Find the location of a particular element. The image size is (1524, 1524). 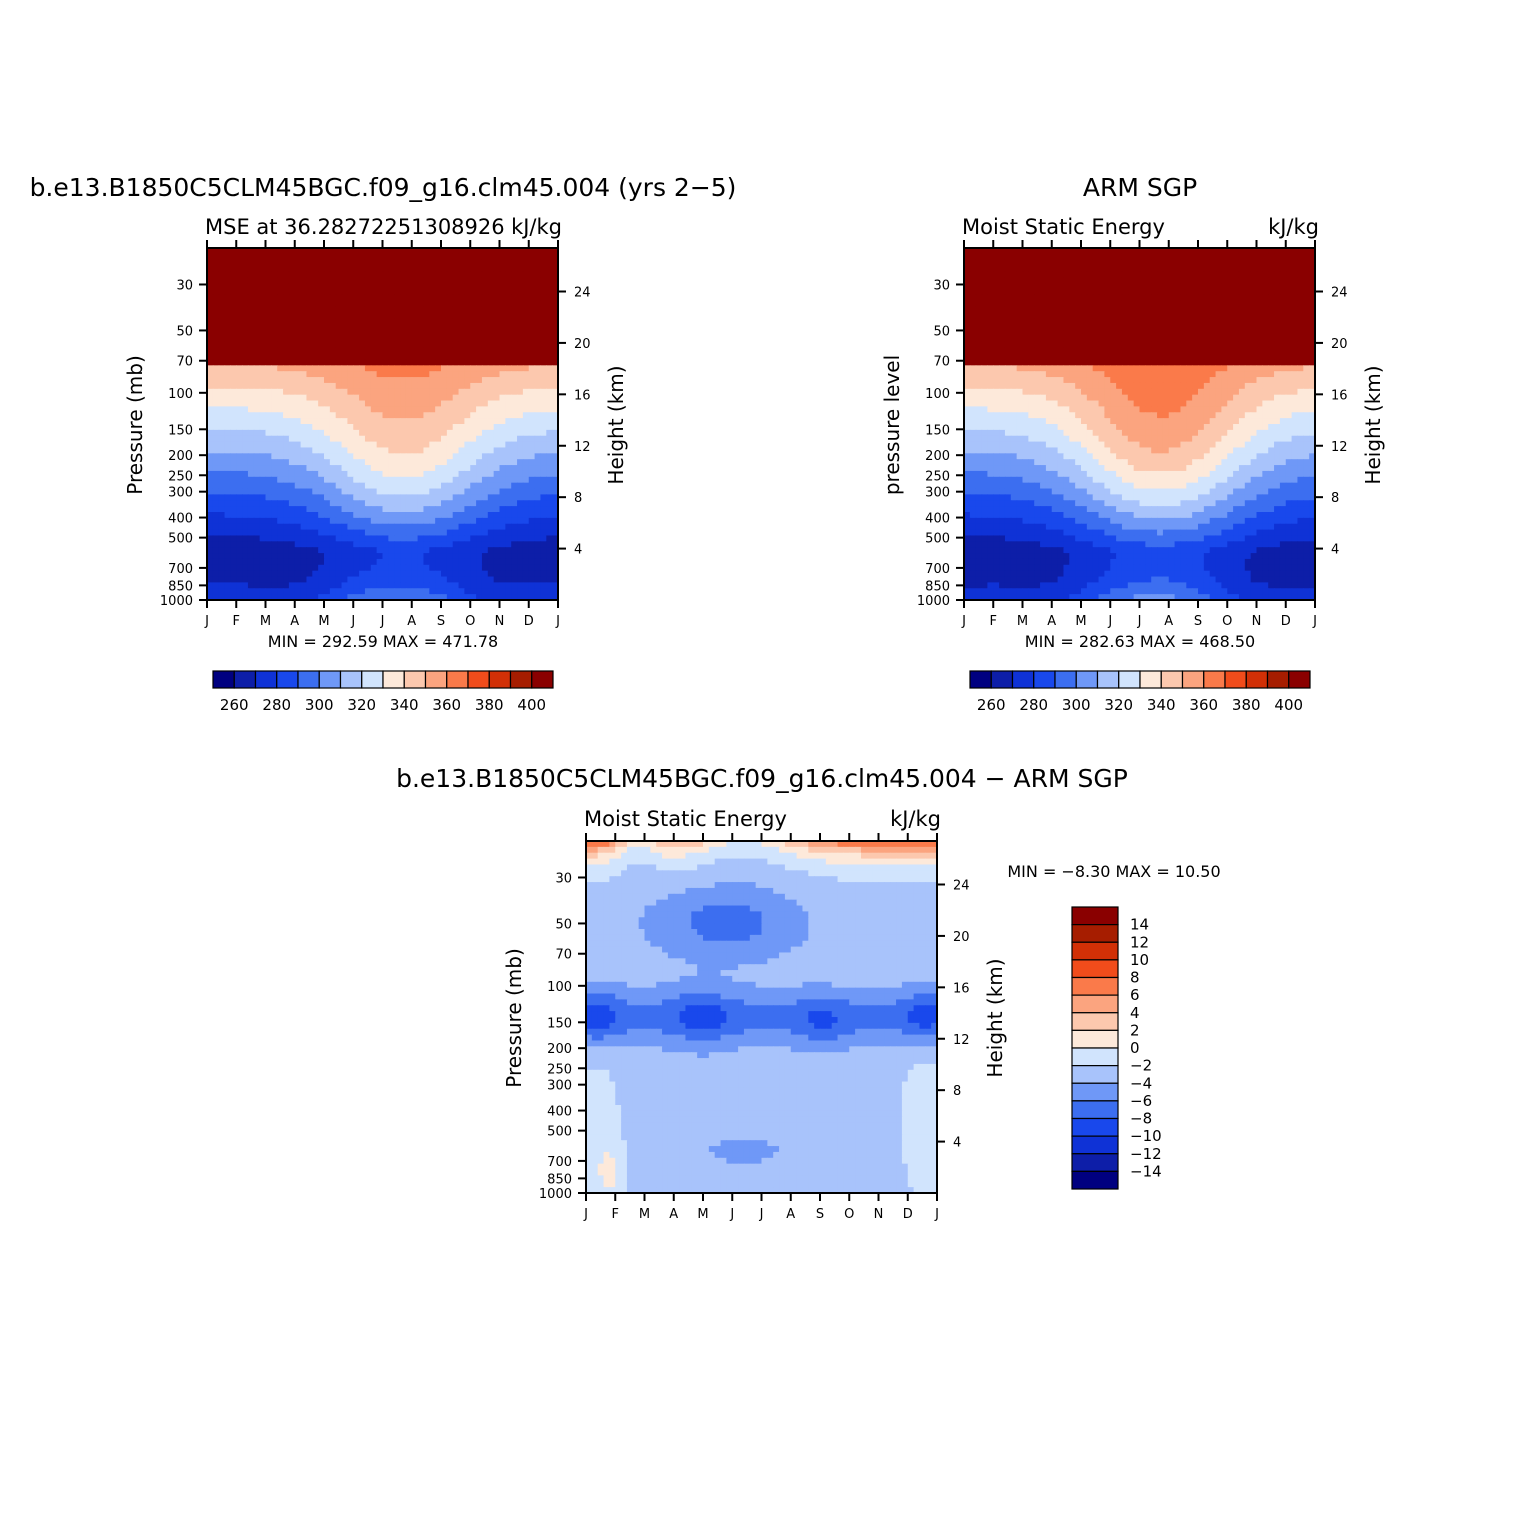

y-right-tick-label: 24 is located at coordinates (582, 293).